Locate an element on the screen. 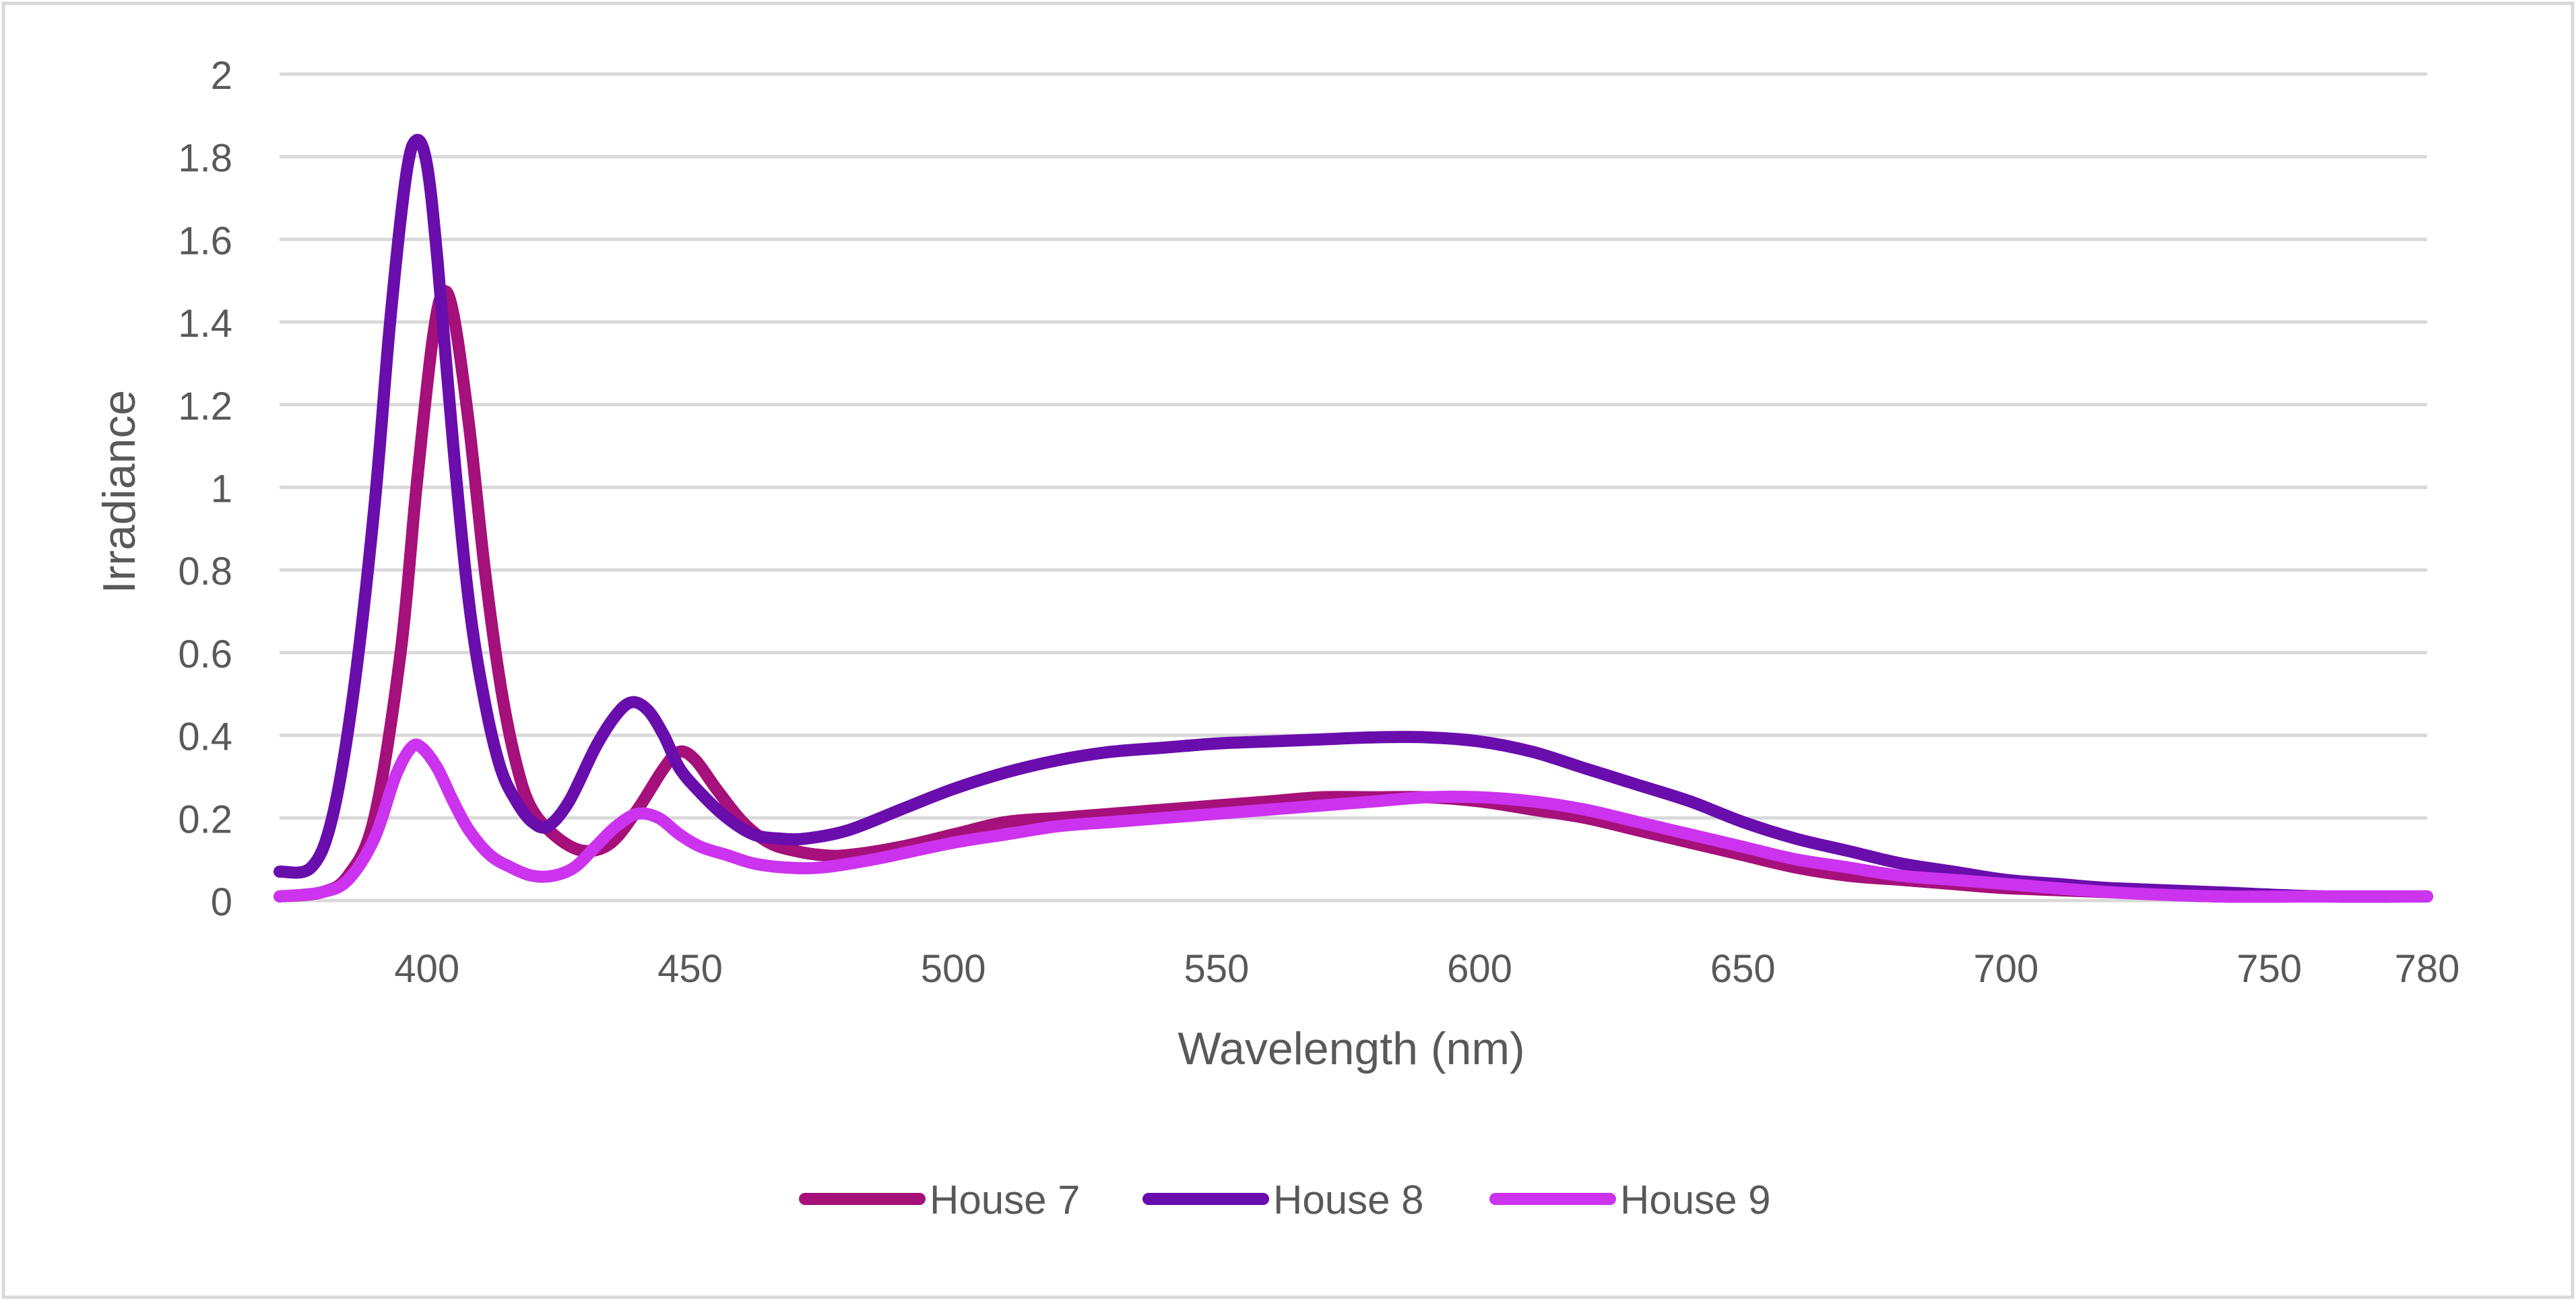  x-tick-label: 700 is located at coordinates (2007, 969).